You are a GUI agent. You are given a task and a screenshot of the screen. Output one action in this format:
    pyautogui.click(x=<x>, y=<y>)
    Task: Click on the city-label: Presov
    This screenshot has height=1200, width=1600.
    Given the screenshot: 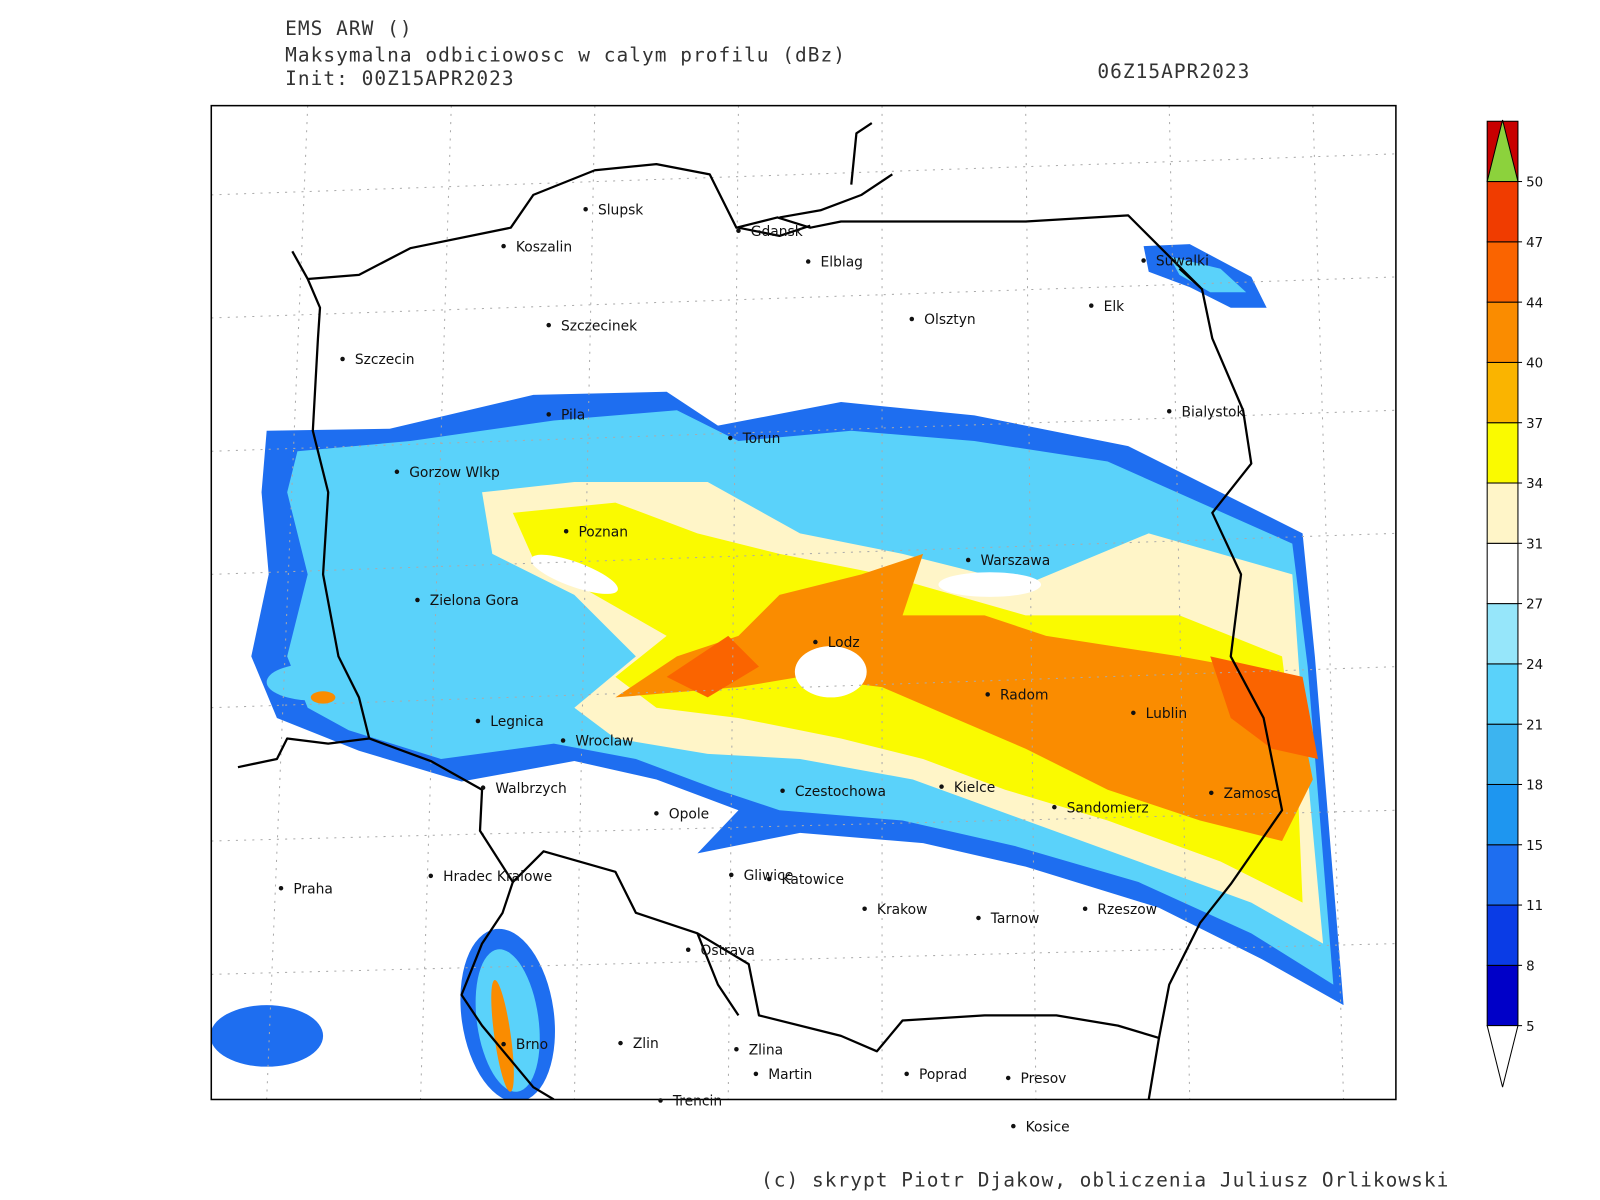 What is the action you would take?
    pyautogui.click(x=1044, y=1079)
    